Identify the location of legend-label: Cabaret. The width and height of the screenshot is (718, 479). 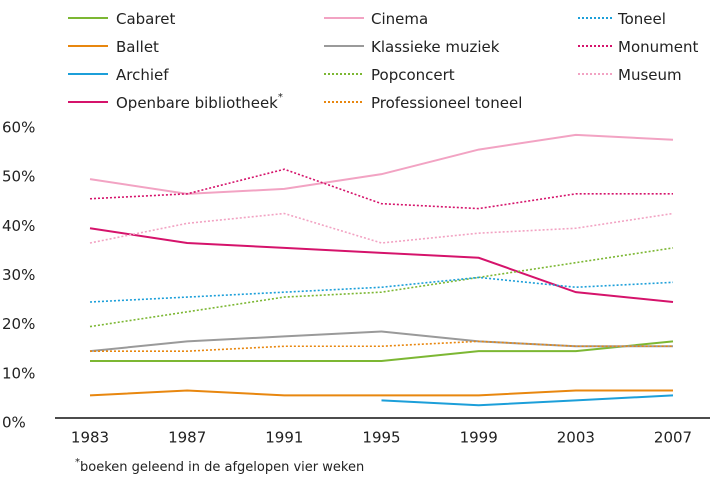
(145, 19).